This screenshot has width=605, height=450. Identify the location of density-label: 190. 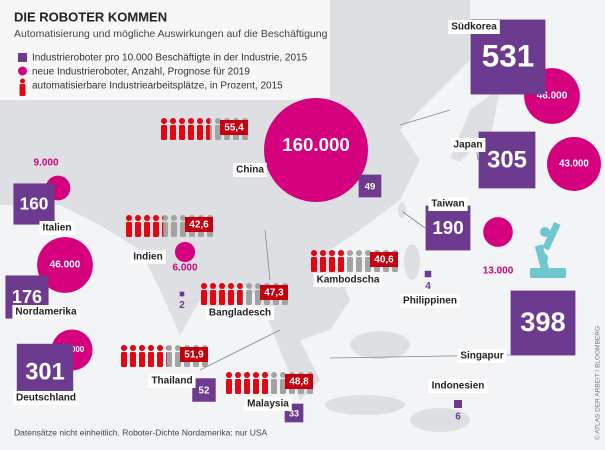
(447, 227).